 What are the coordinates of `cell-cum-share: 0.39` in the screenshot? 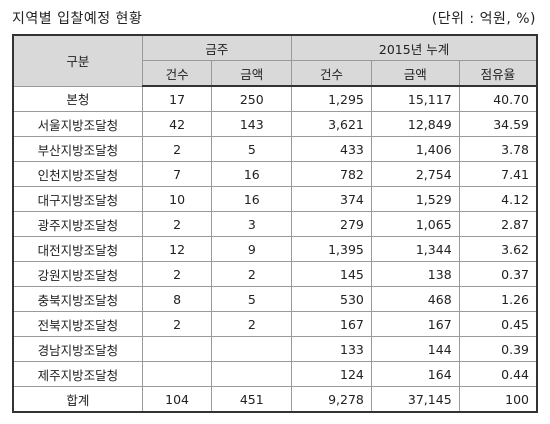 It's located at (498, 349).